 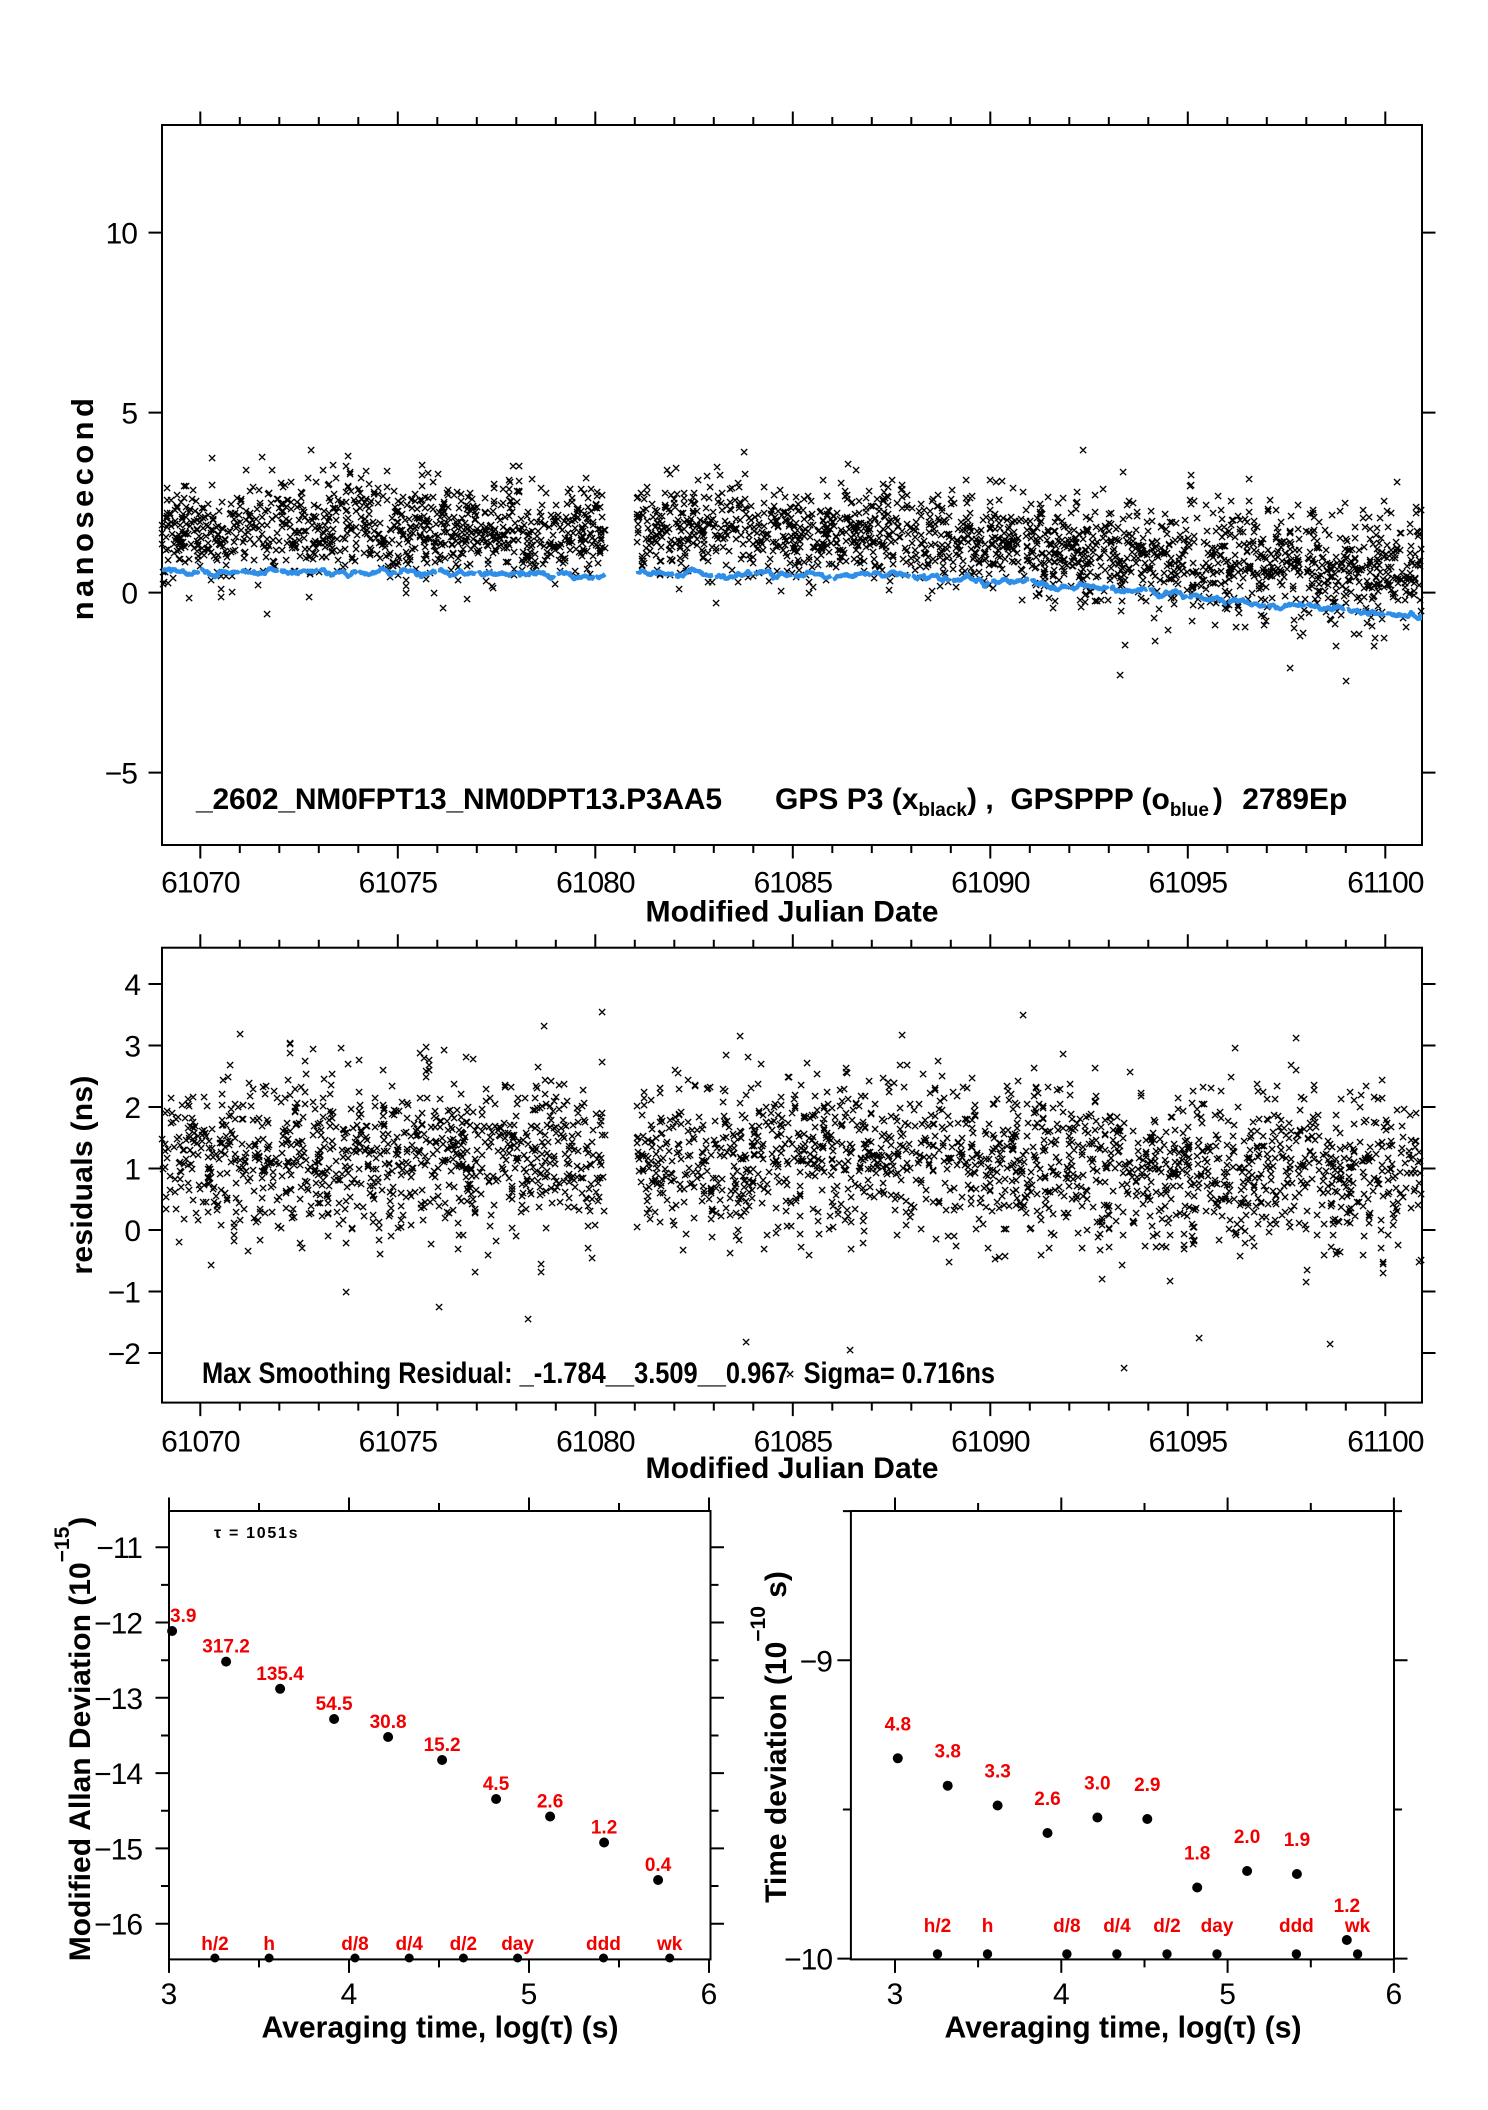 I want to click on svg-text: −15, so click(x=118, y=1849).